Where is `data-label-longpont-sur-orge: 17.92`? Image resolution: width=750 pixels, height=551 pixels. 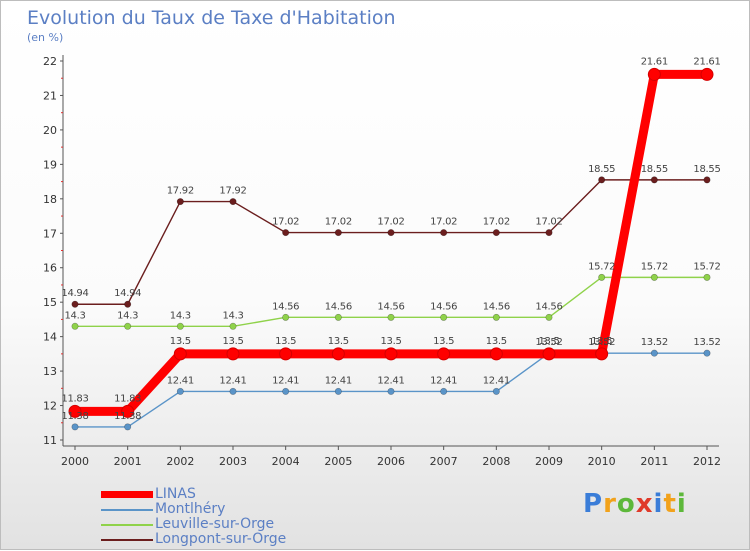 data-label-longpont-sur-orge: 17.92 is located at coordinates (180, 191).